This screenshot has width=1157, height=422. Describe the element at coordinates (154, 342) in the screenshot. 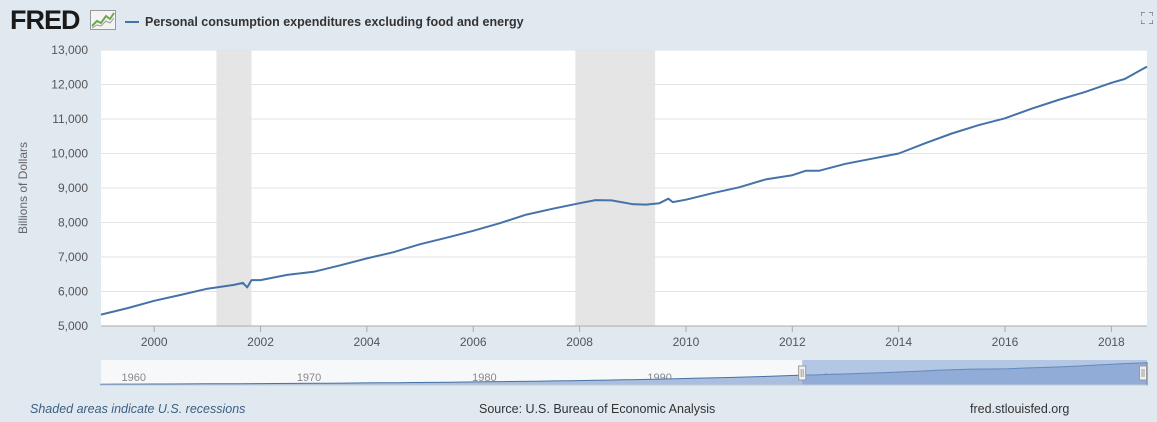

I see `x-tick-label: 2000` at that location.